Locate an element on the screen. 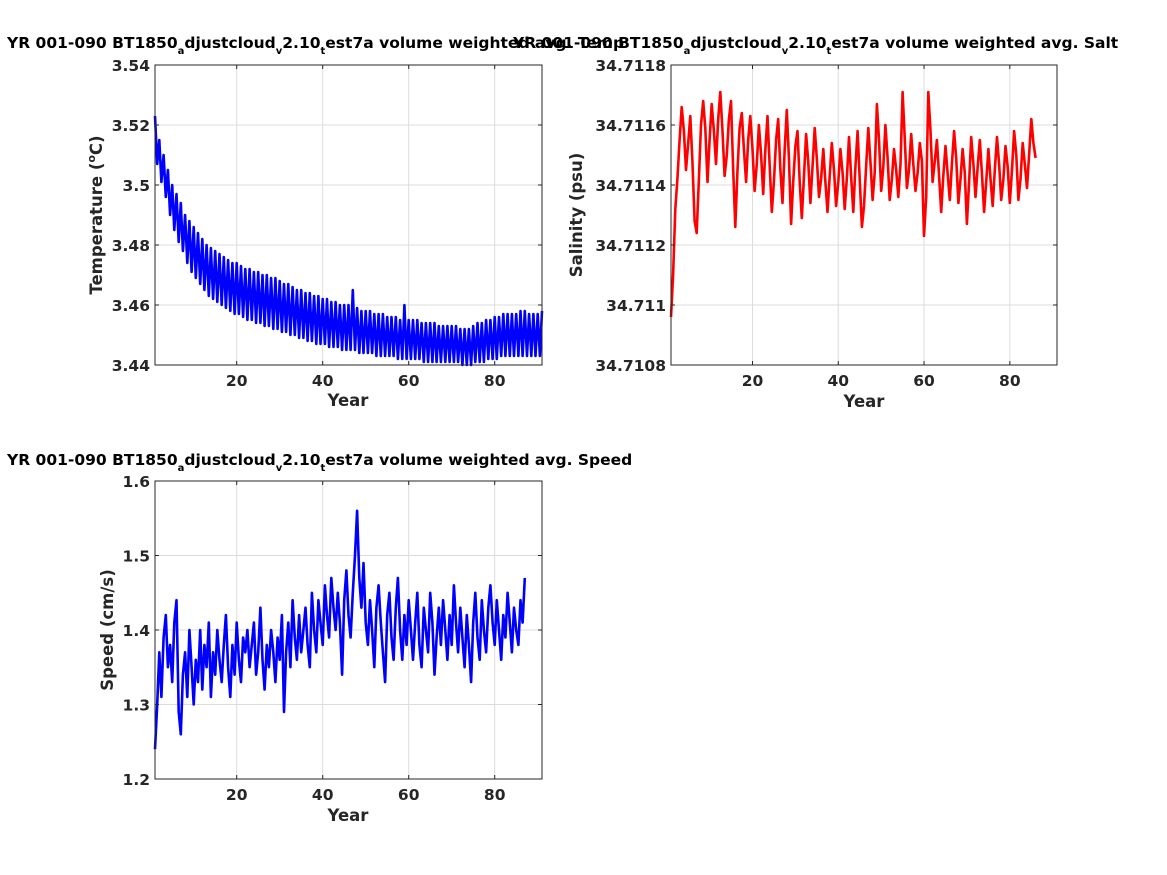 This screenshot has width=1167, height=875. temperature-ytick-label: 3.5 is located at coordinates (136, 186).